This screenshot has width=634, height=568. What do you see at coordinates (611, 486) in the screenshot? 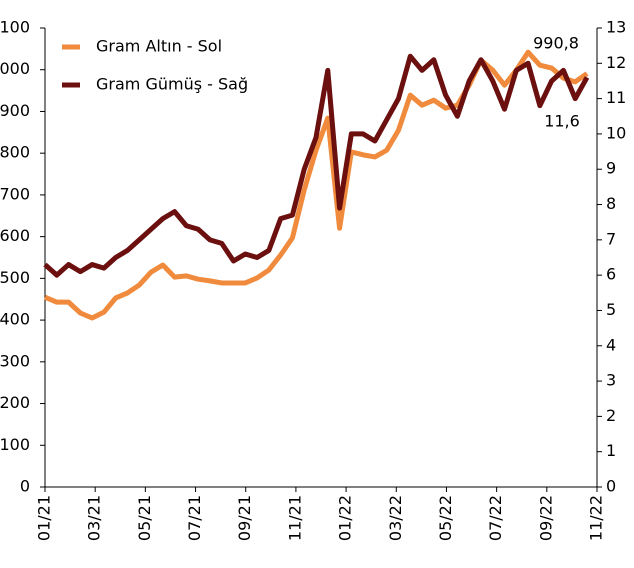
I see `y2-tick-label: 0` at bounding box center [611, 486].